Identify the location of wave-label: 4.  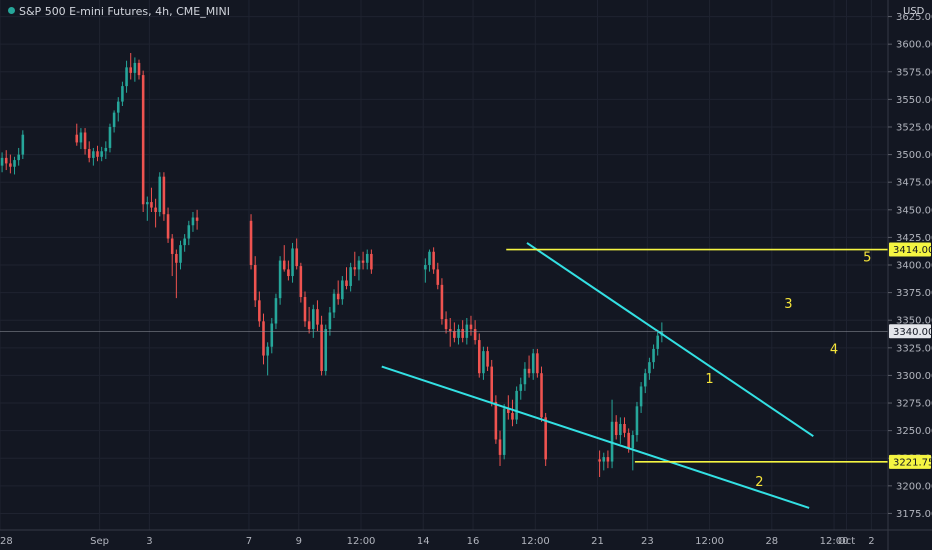
(834, 349).